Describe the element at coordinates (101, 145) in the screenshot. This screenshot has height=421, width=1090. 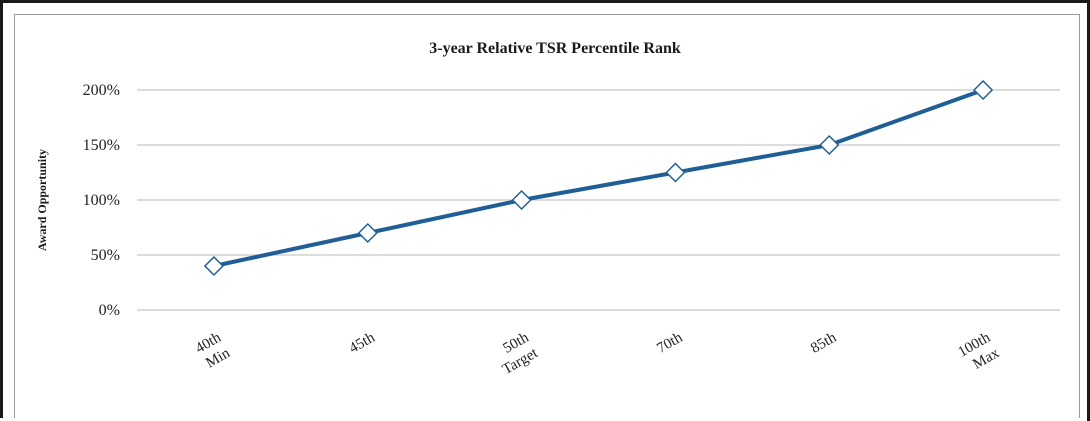
I see `y-tick-label: 150%` at that location.